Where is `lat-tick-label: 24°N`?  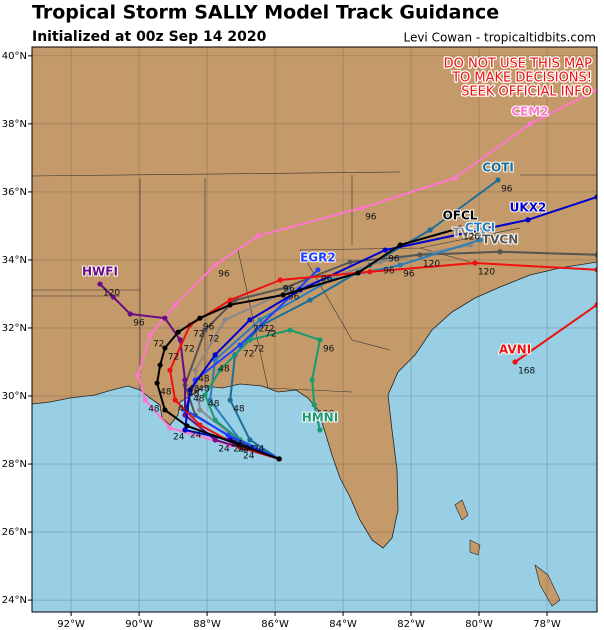
lat-tick-label: 24°N is located at coordinates (14, 600).